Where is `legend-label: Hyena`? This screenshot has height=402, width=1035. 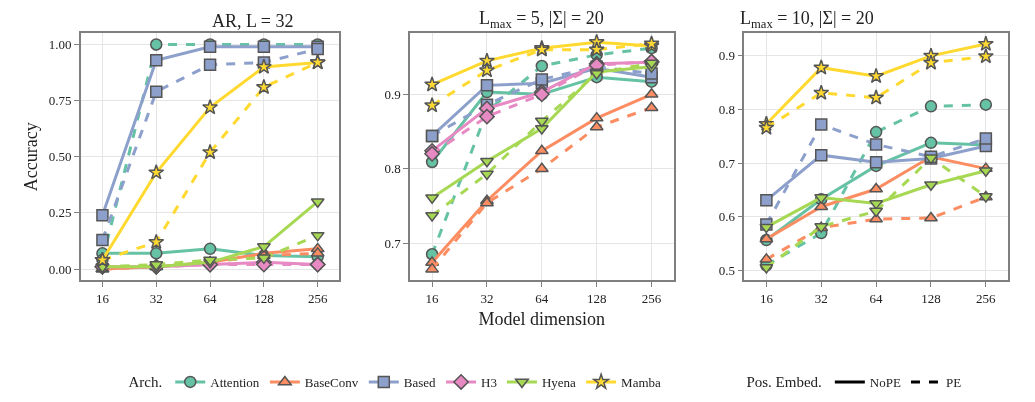
legend-label: Hyena is located at coordinates (559, 383).